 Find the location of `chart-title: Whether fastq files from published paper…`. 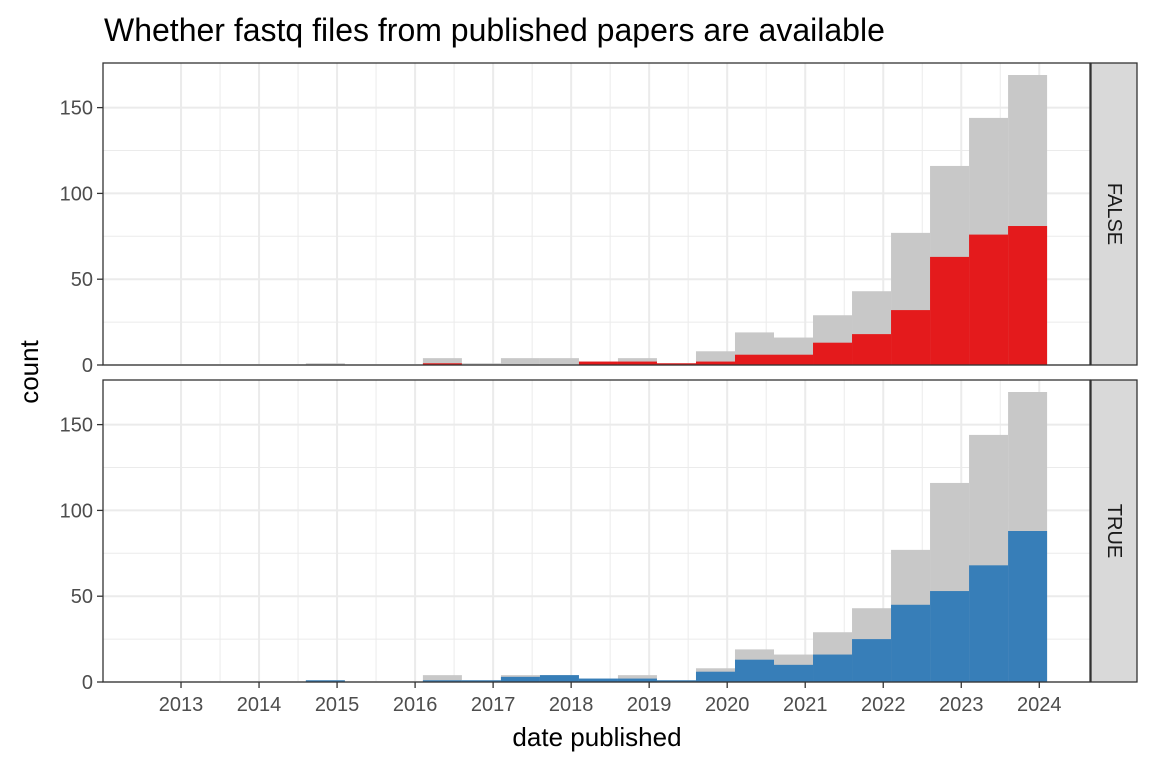

chart-title: Whether fastq files from published paper… is located at coordinates (494, 30).